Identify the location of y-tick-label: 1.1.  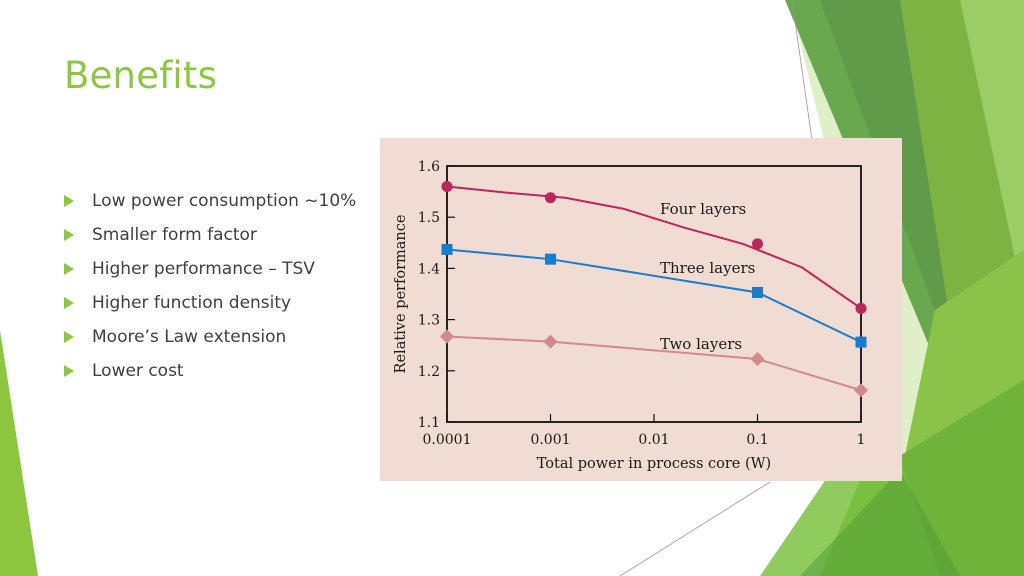
(429, 423).